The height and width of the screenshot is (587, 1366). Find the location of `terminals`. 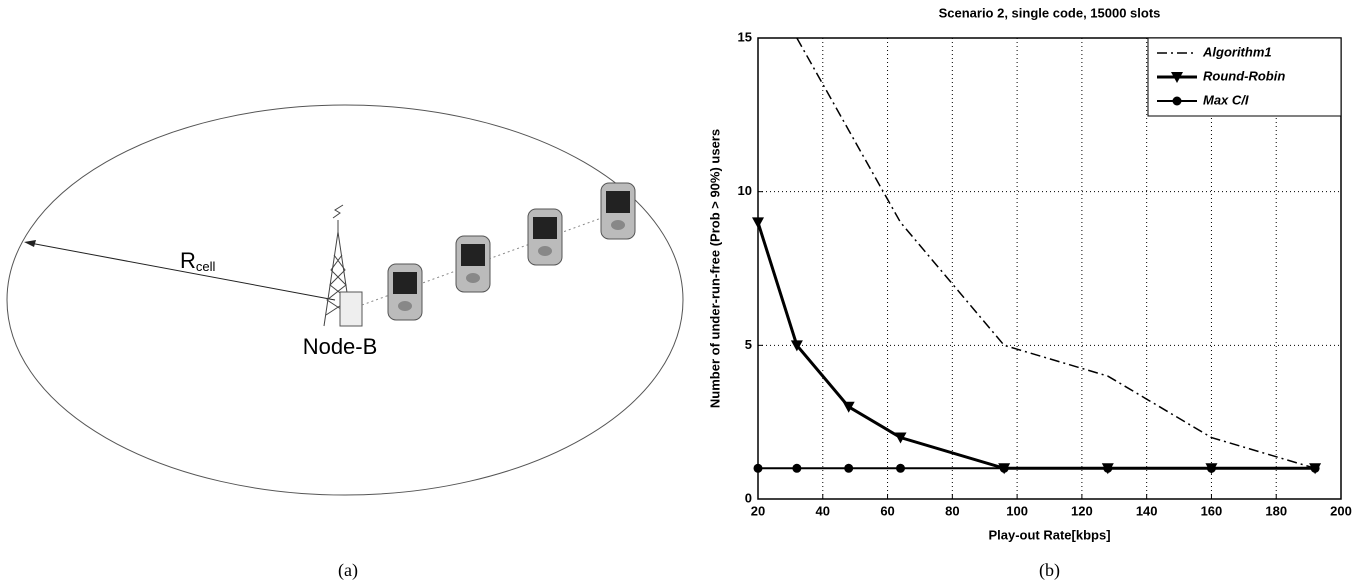

terminals is located at coordinates (511, 251).